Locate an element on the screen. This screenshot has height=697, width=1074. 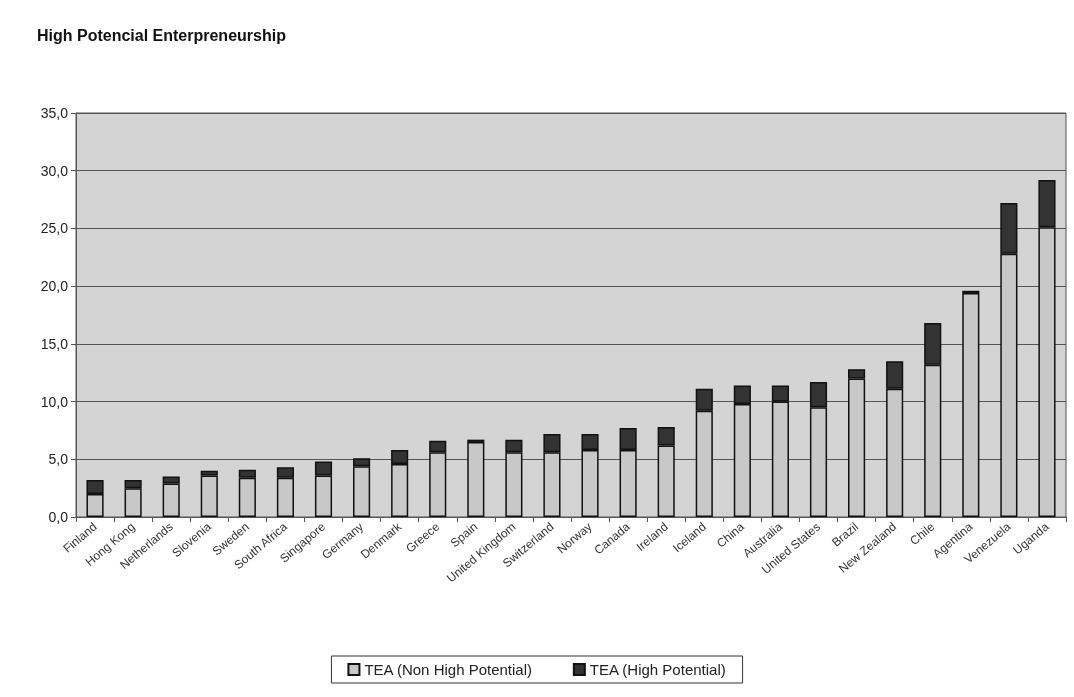
y-tick-label: 30,0 is located at coordinates (54, 170).